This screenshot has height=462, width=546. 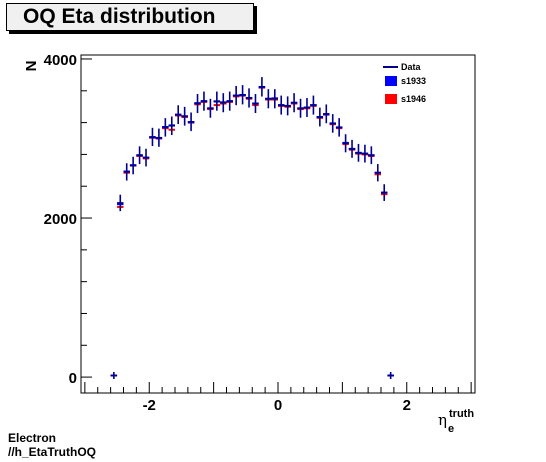 What do you see at coordinates (413, 99) in the screenshot?
I see `legend-label-s1946: s1946` at bounding box center [413, 99].